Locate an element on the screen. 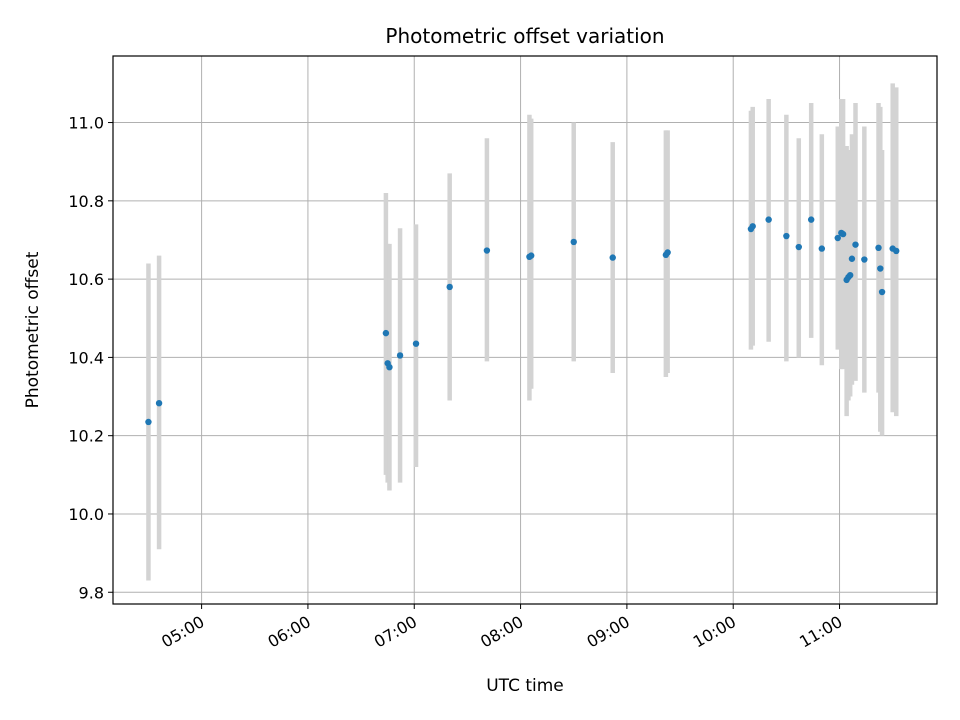  y-tick-label: 10.0 is located at coordinates (86, 514).